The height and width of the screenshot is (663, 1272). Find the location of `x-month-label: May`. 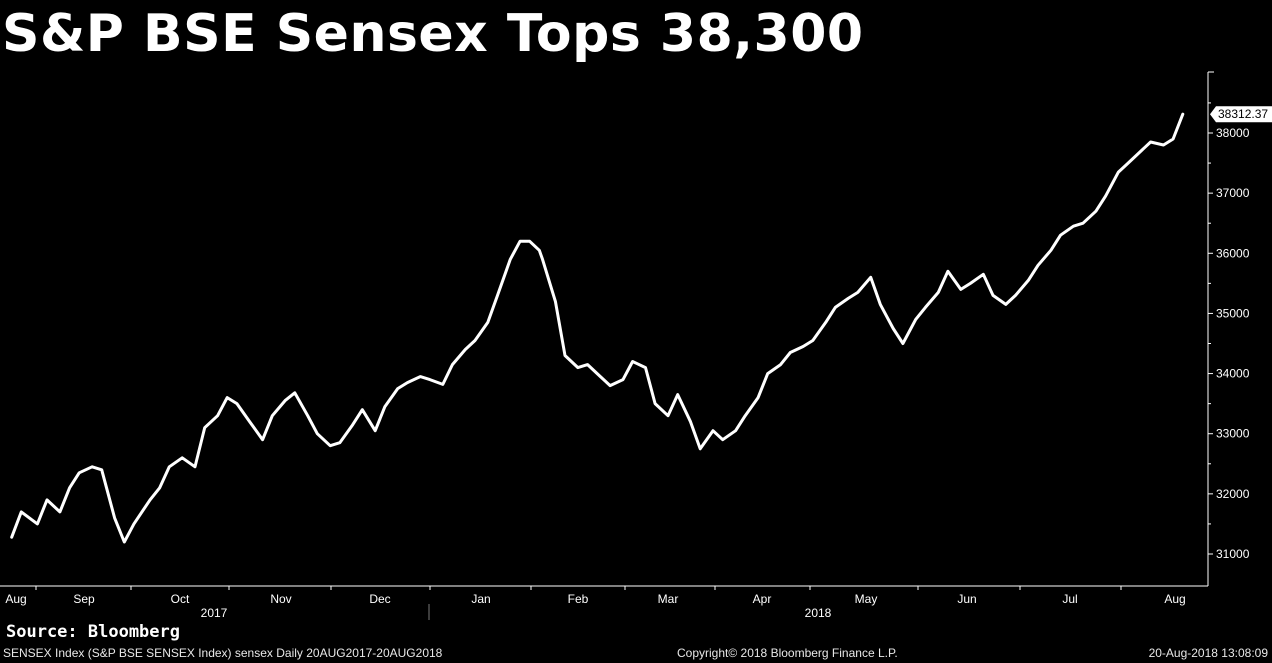

x-month-label: May is located at coordinates (866, 599).